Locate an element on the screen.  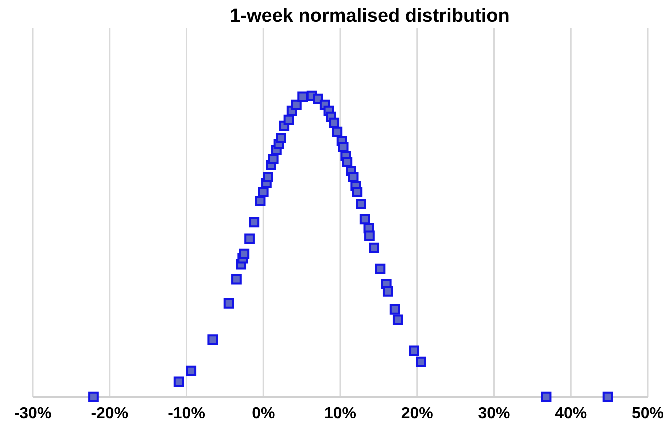
x-tick-label: 10% is located at coordinates (340, 413).